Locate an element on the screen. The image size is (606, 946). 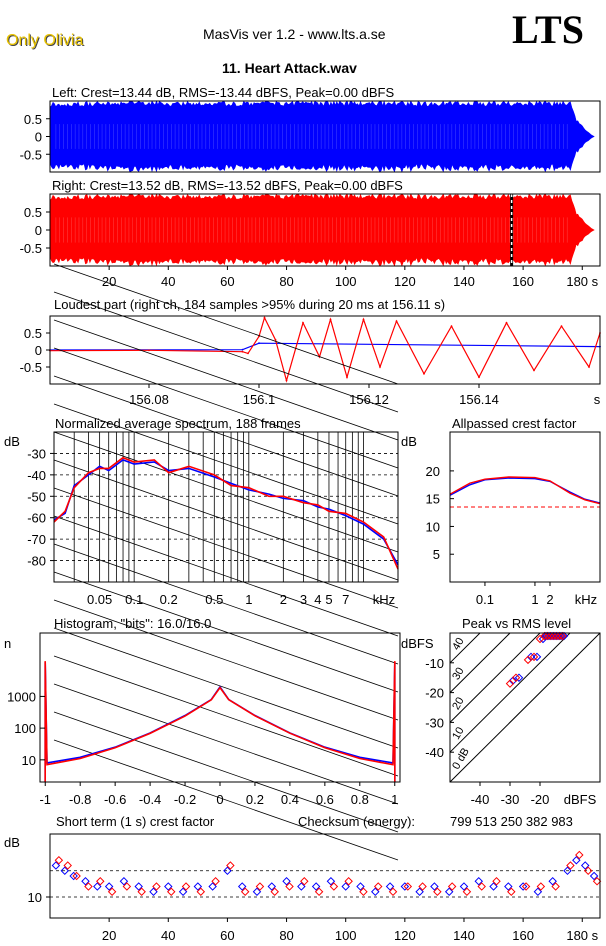
stcrest-frame is located at coordinates (325, 876).